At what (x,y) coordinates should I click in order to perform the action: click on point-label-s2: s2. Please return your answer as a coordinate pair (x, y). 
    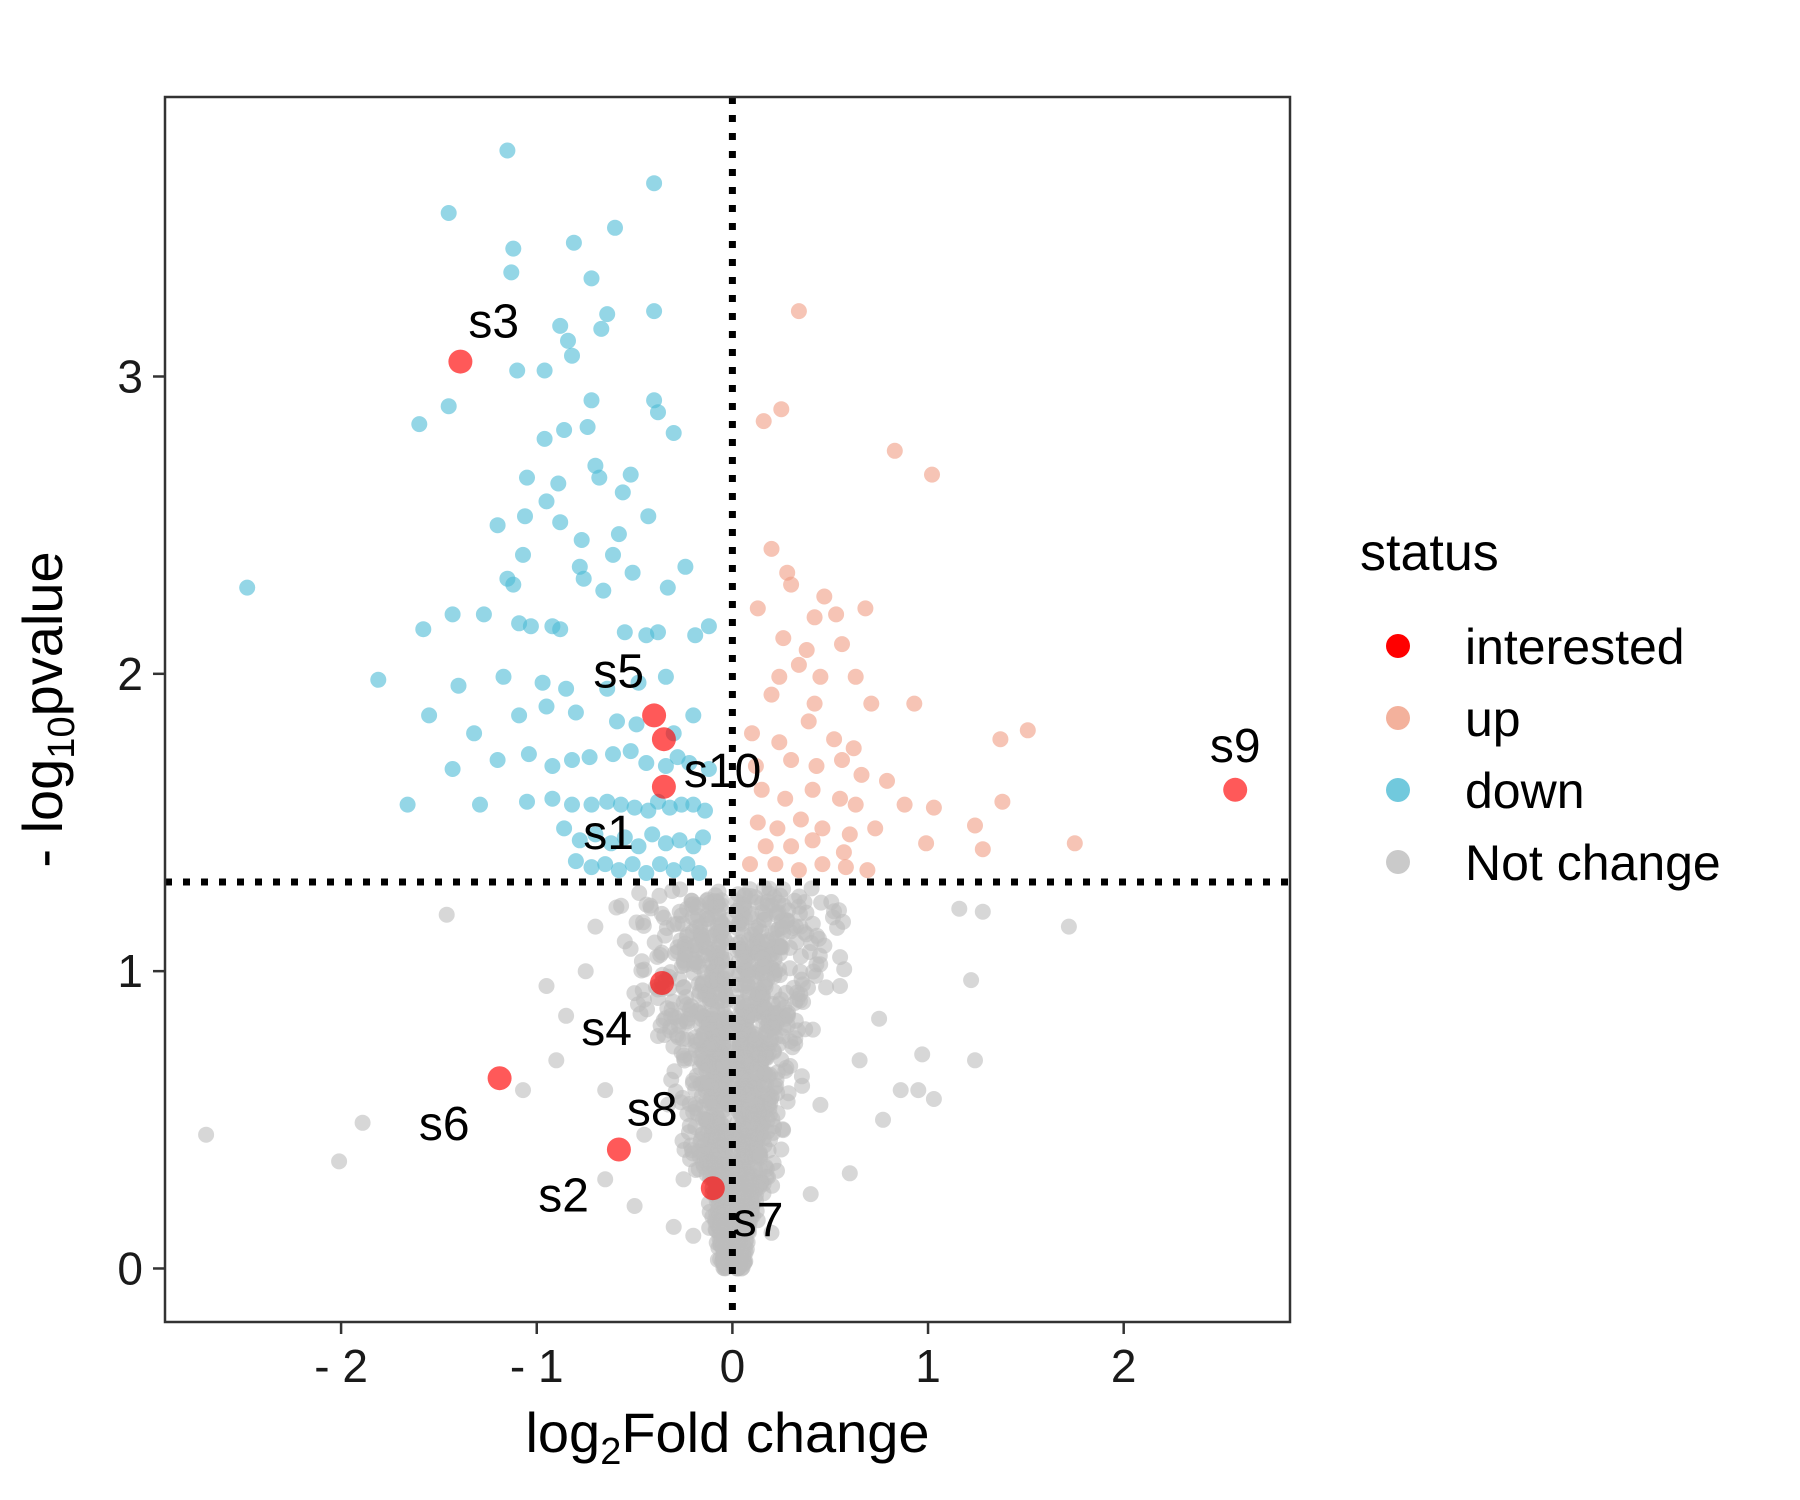
    Looking at the image, I should click on (563, 1196).